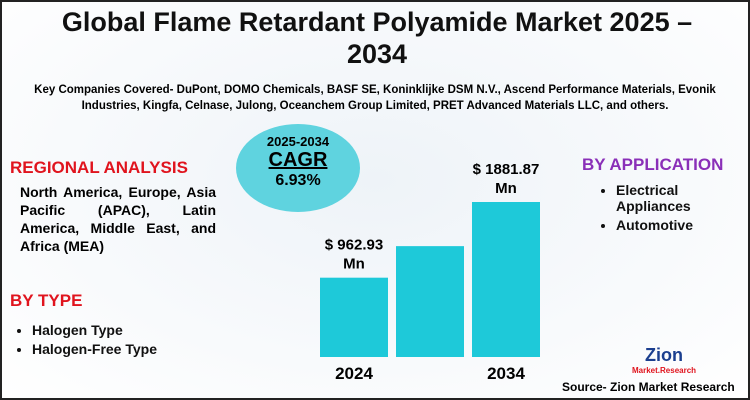 Image resolution: width=750 pixels, height=400 pixels. Describe the element at coordinates (676, 225) in the screenshot. I see `application-item: Automotive` at that location.